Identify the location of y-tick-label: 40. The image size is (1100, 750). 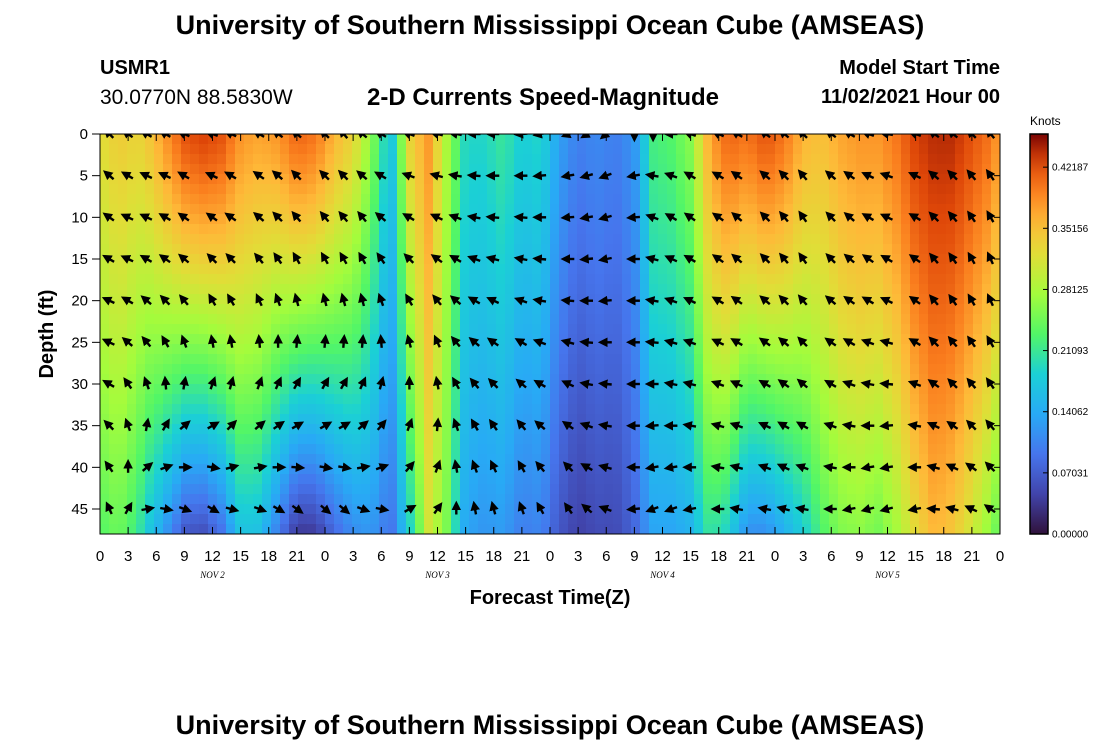
(79, 467).